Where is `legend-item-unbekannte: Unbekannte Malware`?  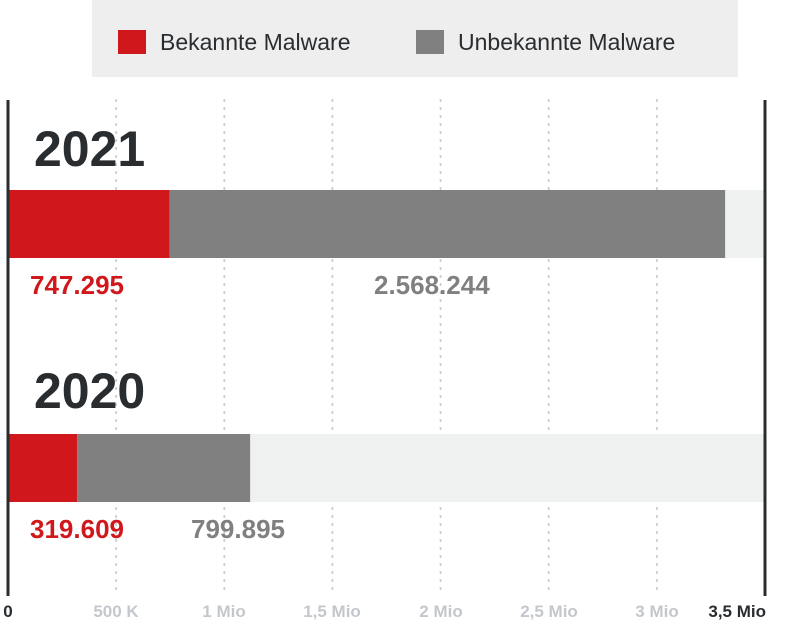
legend-item-unbekannte: Unbekannte Malware is located at coordinates (545, 42).